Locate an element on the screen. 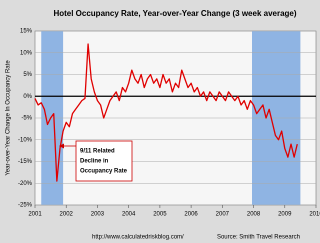 The width and height of the screenshot is (320, 243). y-tick-label: 5% is located at coordinates (27, 75).